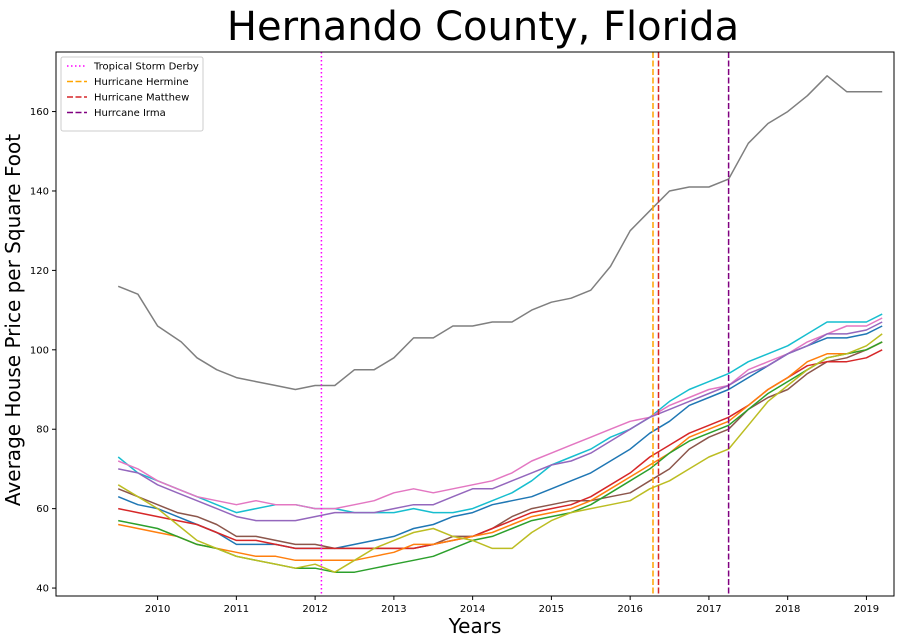 This screenshot has width=903, height=643. What do you see at coordinates (314, 609) in the screenshot?
I see `x-tick-label: 2012` at bounding box center [314, 609].